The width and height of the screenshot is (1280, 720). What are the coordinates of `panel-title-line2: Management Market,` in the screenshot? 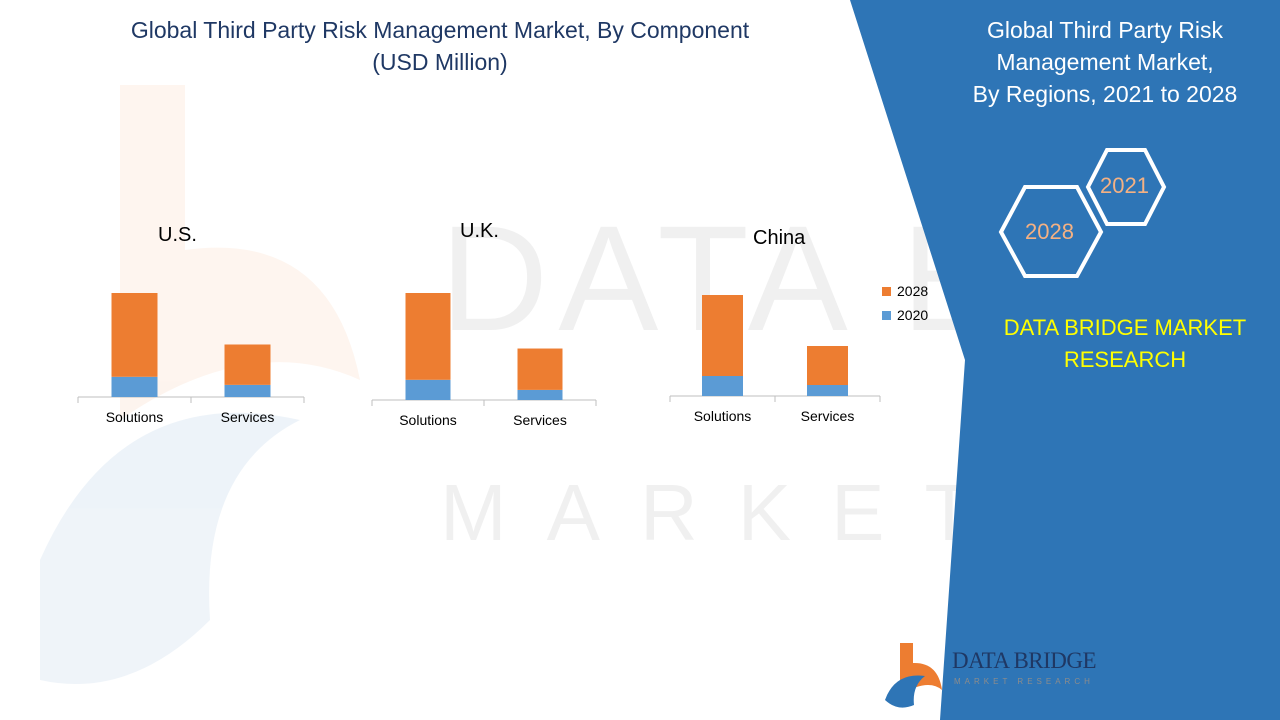 It's located at (1105, 62).